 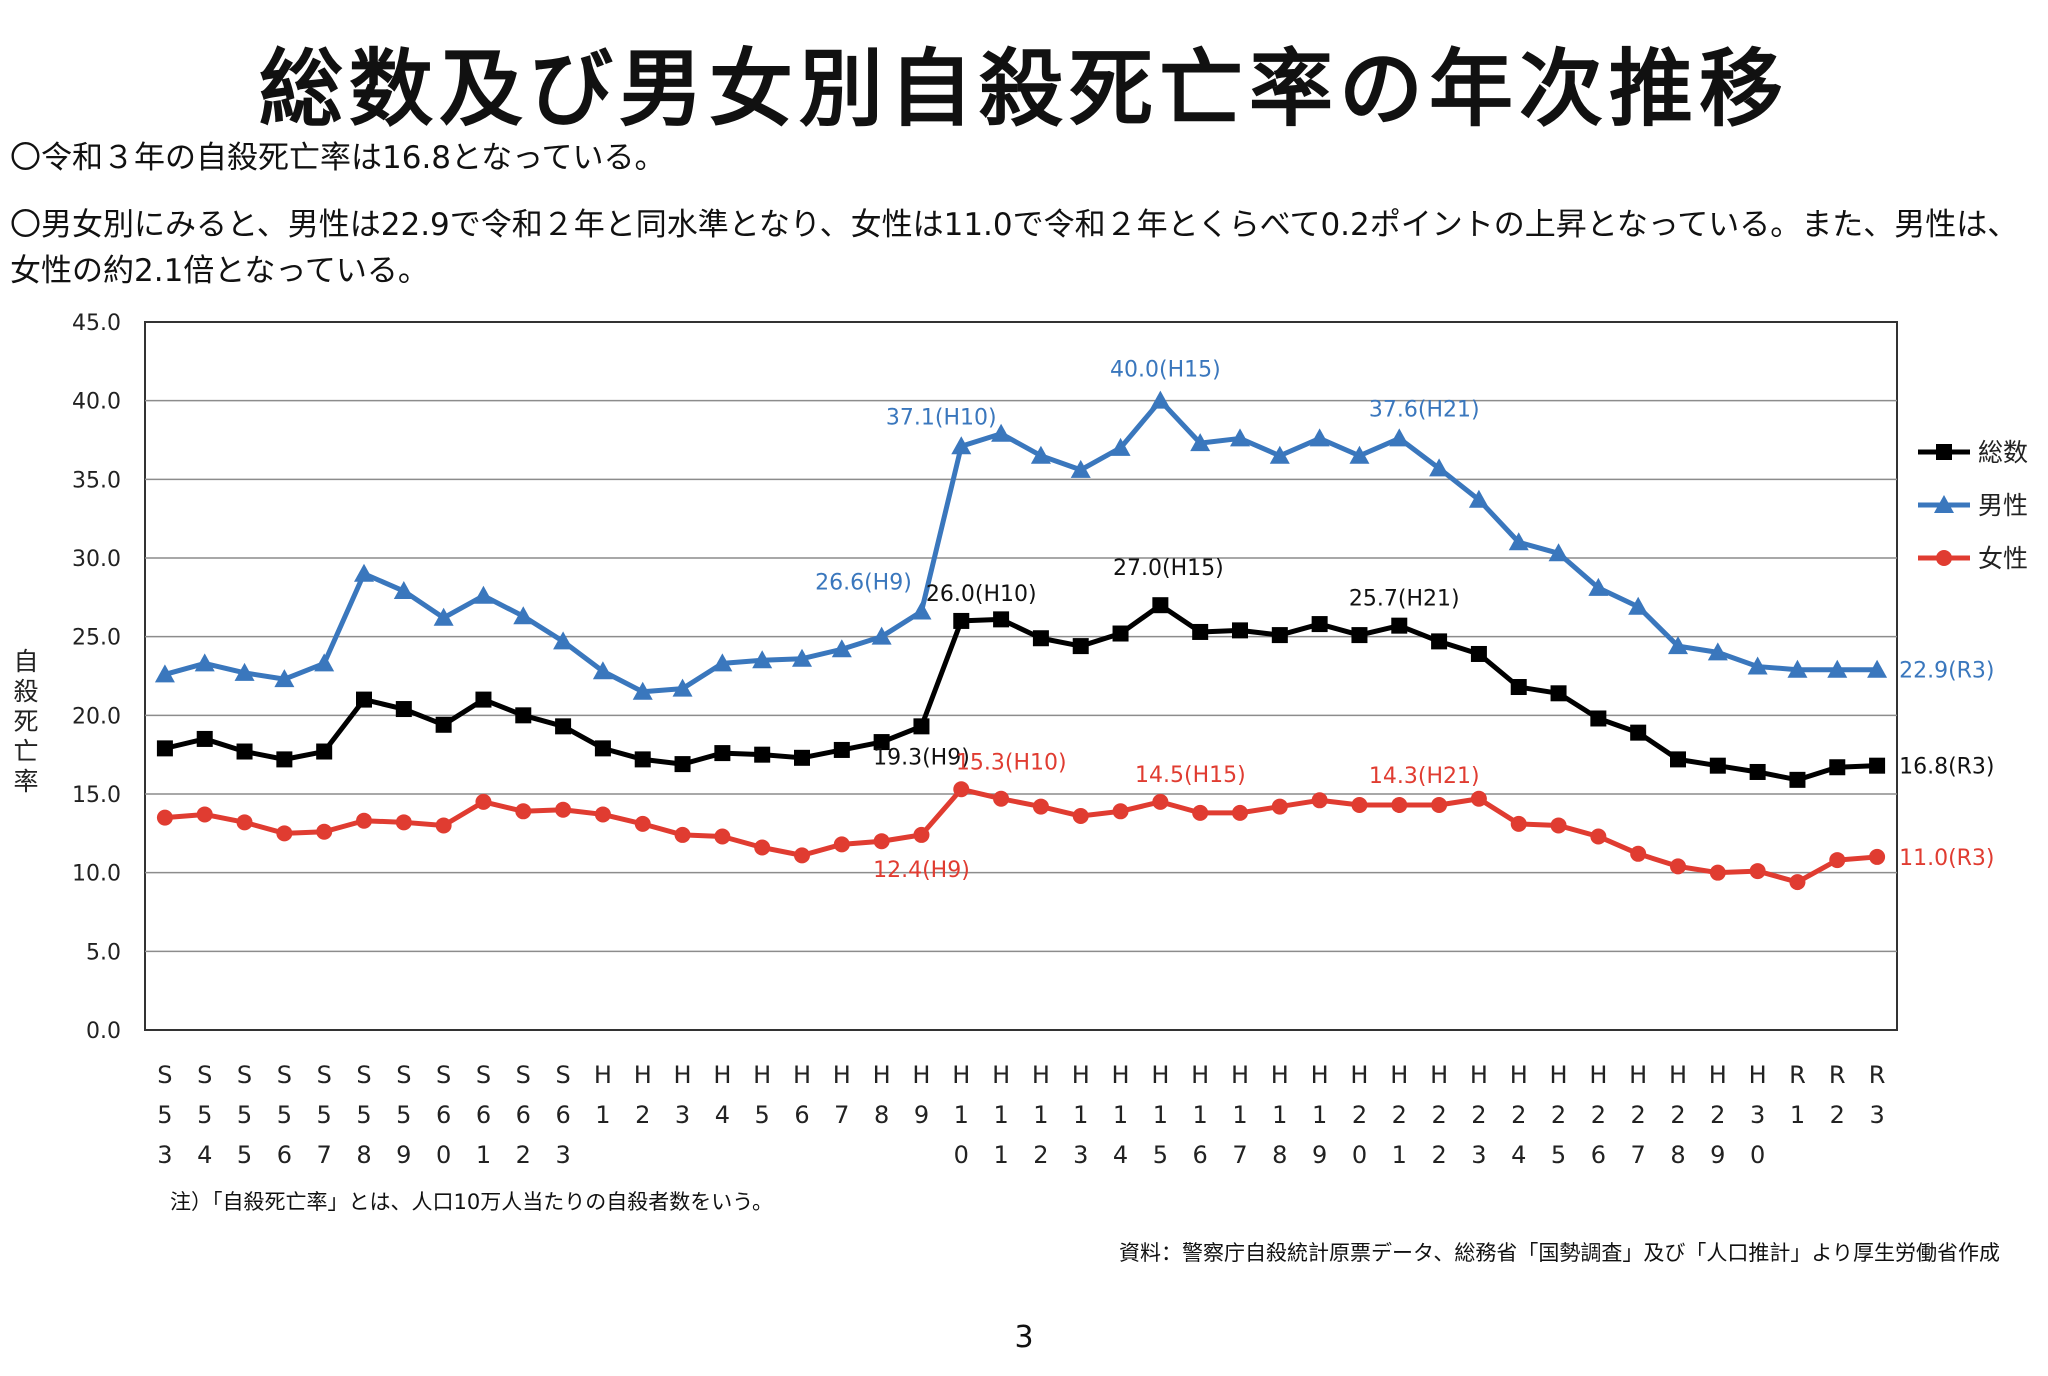 I want to click on data-label: 22.9(R3), so click(x=1946, y=671).